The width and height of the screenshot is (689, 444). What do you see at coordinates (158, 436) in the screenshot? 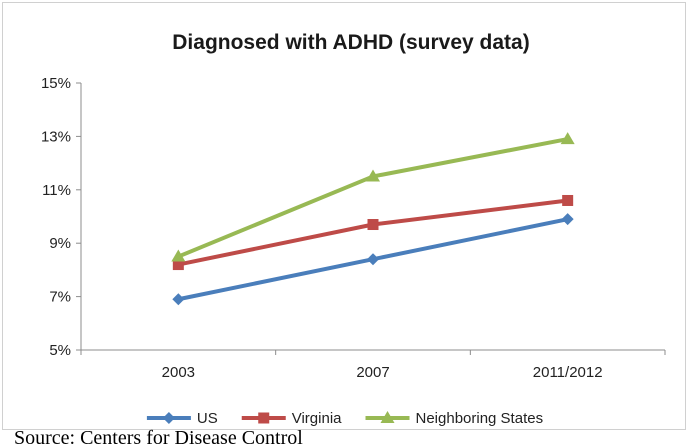
I see `source-note: Source: Centers for Disease Control` at bounding box center [158, 436].